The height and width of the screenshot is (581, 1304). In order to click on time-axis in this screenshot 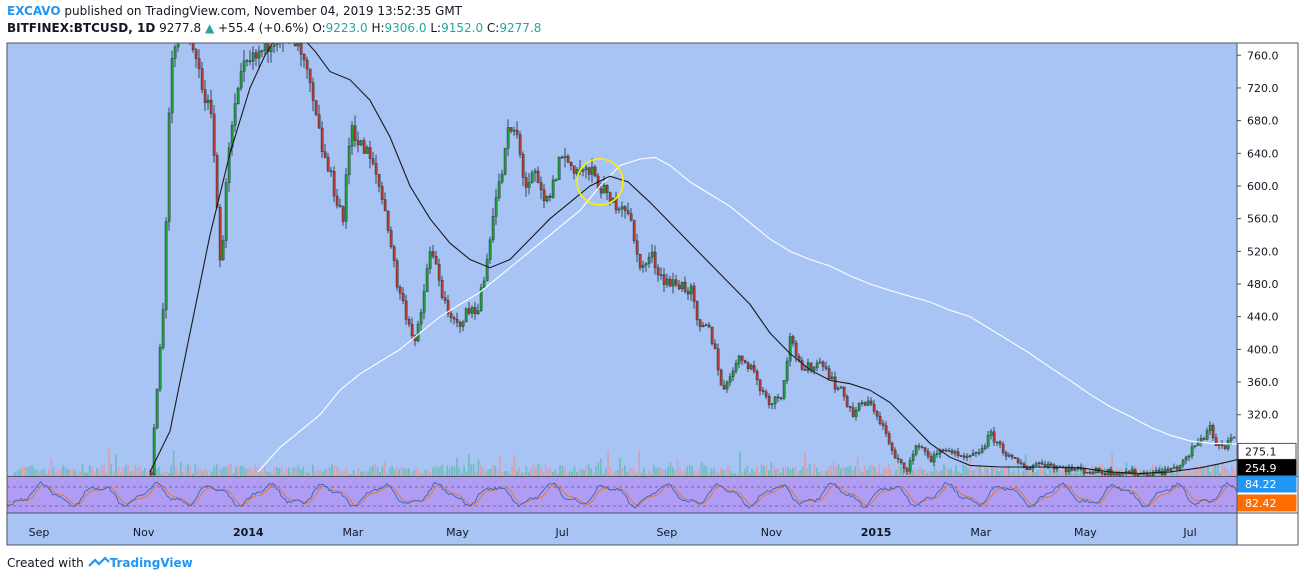, I will do `click(622, 529)`.